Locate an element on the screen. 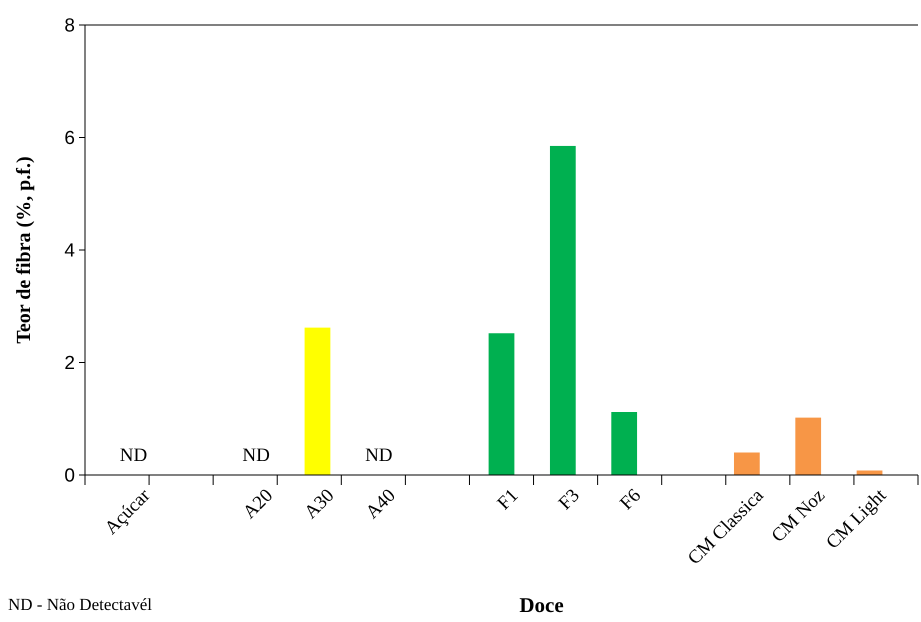 This screenshot has width=921, height=622. x-tick-label: A30 is located at coordinates (319, 504).